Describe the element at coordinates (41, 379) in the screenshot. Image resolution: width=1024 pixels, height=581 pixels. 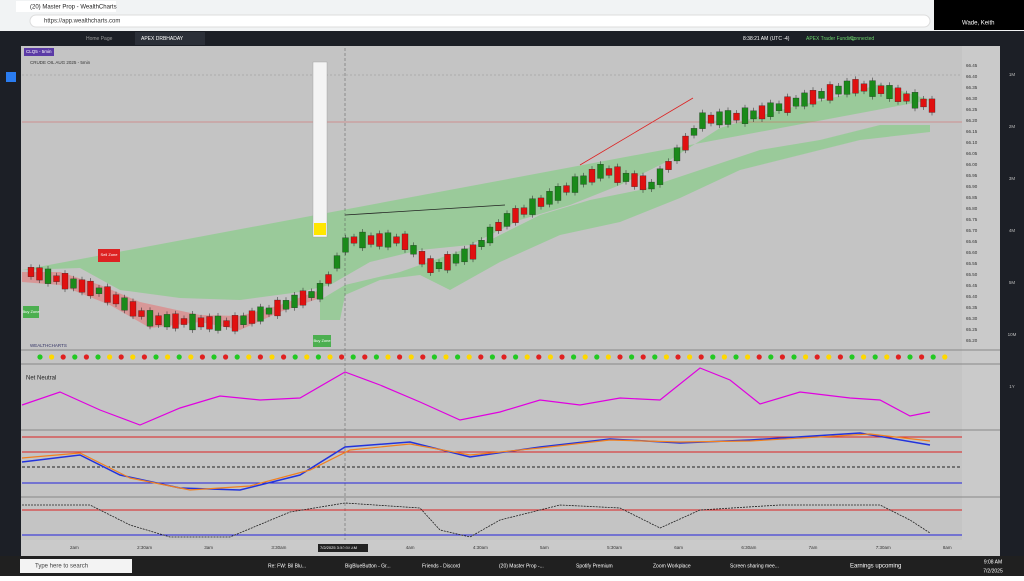
I see `indicator-label: Net Neutral` at that location.